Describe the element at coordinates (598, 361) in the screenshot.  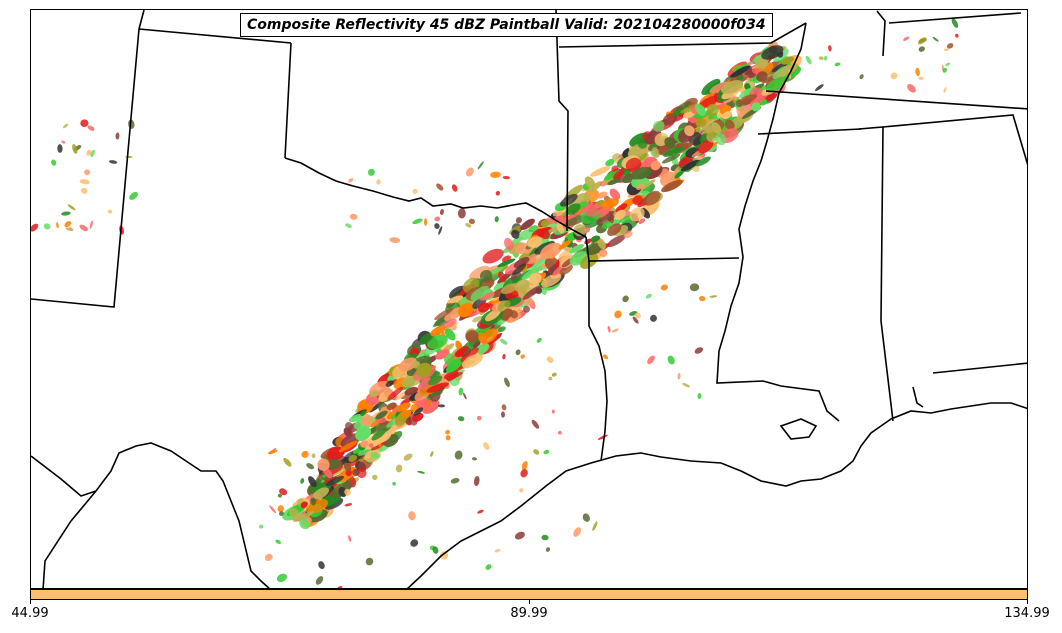
I see `border-sabine` at that location.